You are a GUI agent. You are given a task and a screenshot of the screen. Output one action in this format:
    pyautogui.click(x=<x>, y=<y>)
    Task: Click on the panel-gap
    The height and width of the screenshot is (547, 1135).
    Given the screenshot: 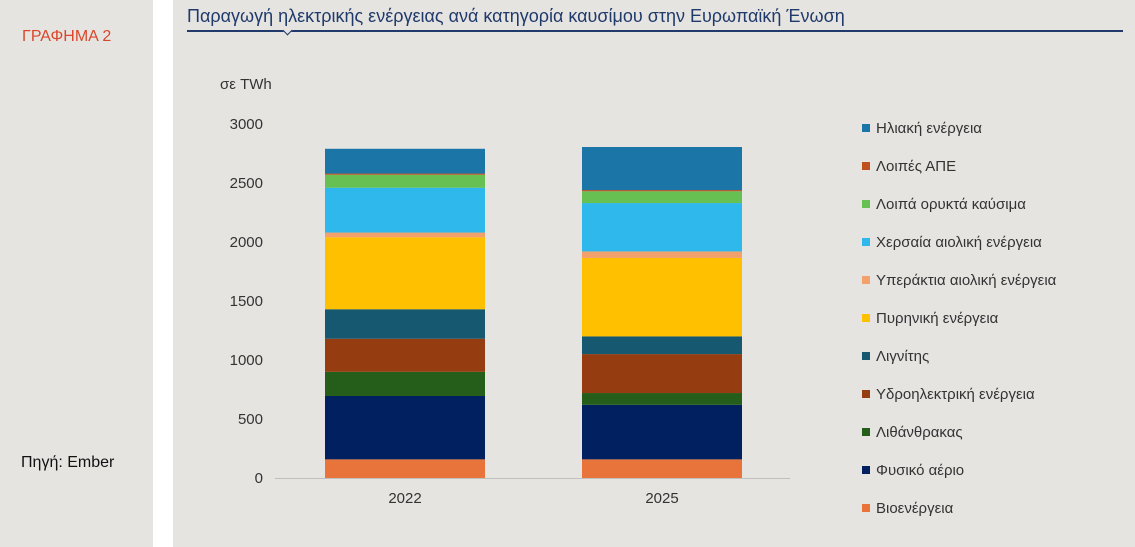 What is the action you would take?
    pyautogui.click(x=163, y=273)
    